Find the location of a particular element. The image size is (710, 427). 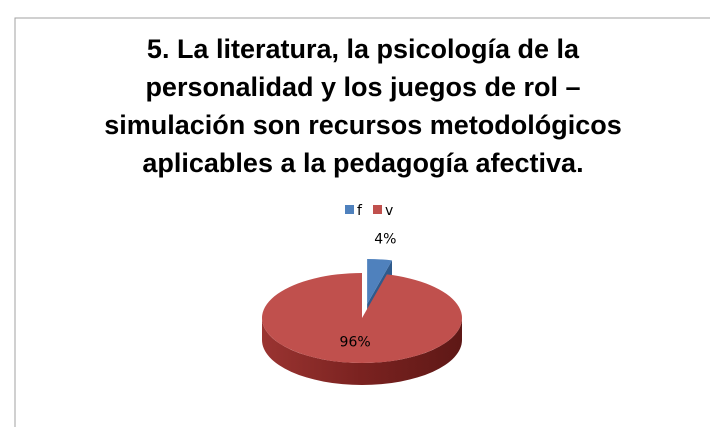

legend-label: v is located at coordinates (389, 211).